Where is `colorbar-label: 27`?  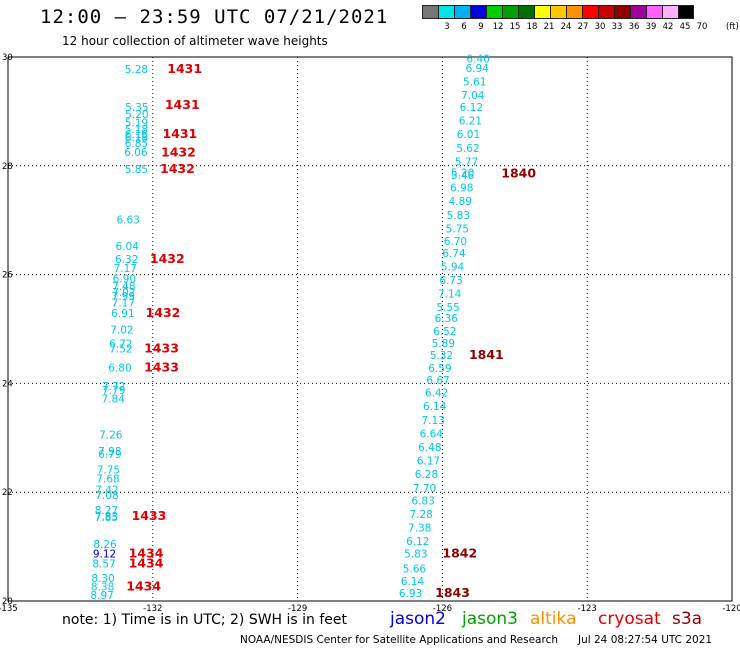
colorbar-label: 27 is located at coordinates (583, 27).